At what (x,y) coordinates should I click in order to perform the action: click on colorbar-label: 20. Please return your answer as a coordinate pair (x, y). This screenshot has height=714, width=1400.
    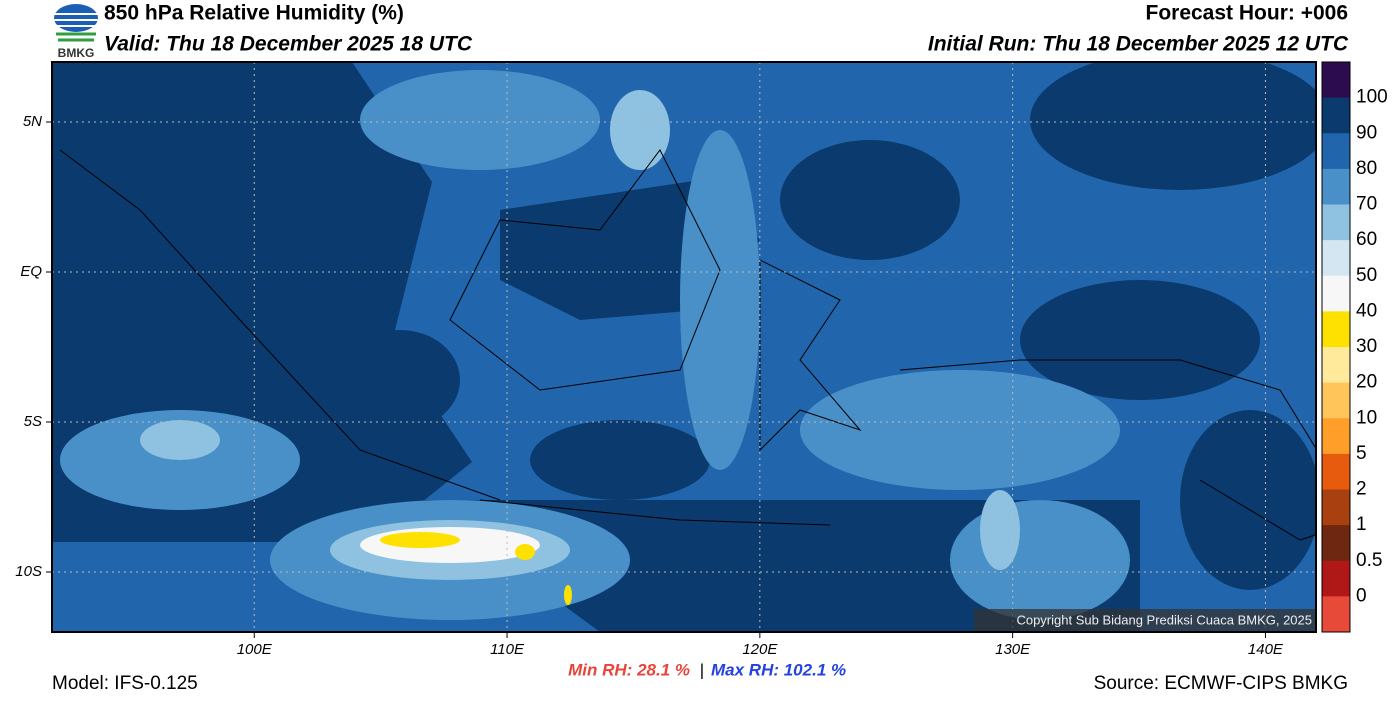
    Looking at the image, I should click on (1366, 382).